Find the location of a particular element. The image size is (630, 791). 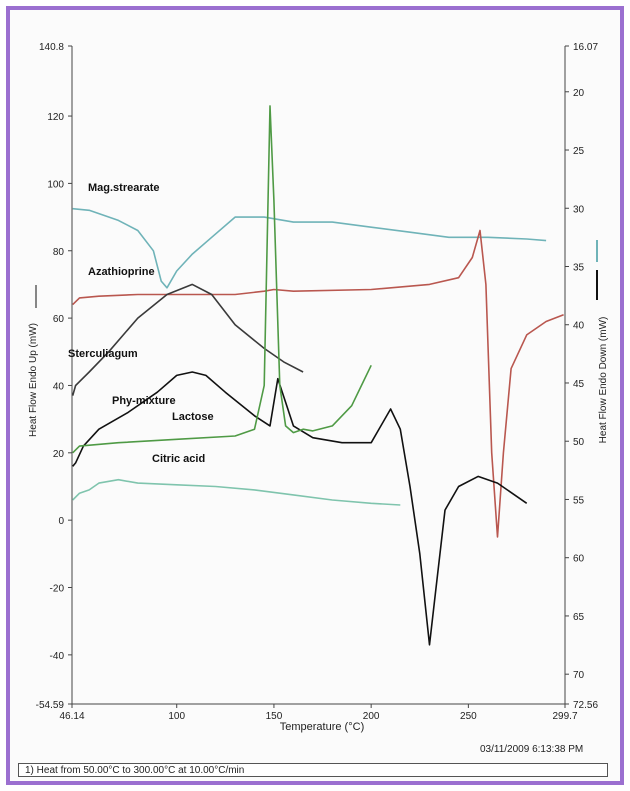

left-tick-label: -20 is located at coordinates (57, 589).